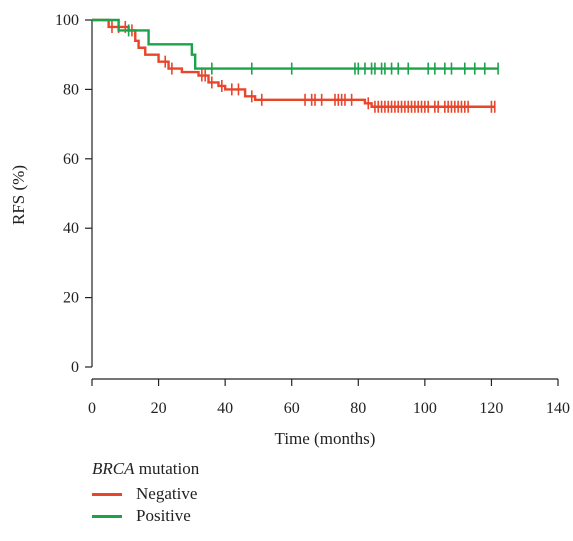 The width and height of the screenshot is (573, 541). What do you see at coordinates (71, 159) in the screenshot?
I see `y-tick-label: 60` at bounding box center [71, 159].